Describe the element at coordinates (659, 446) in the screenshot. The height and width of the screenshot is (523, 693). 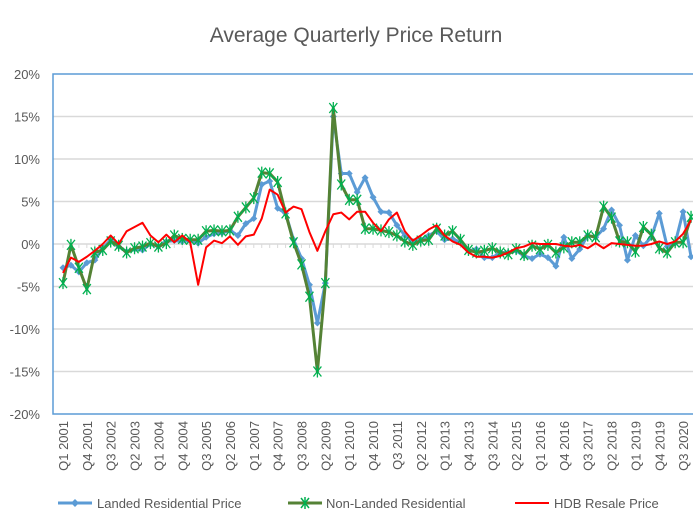
I see `x-tick-label: Q4 2019` at that location.